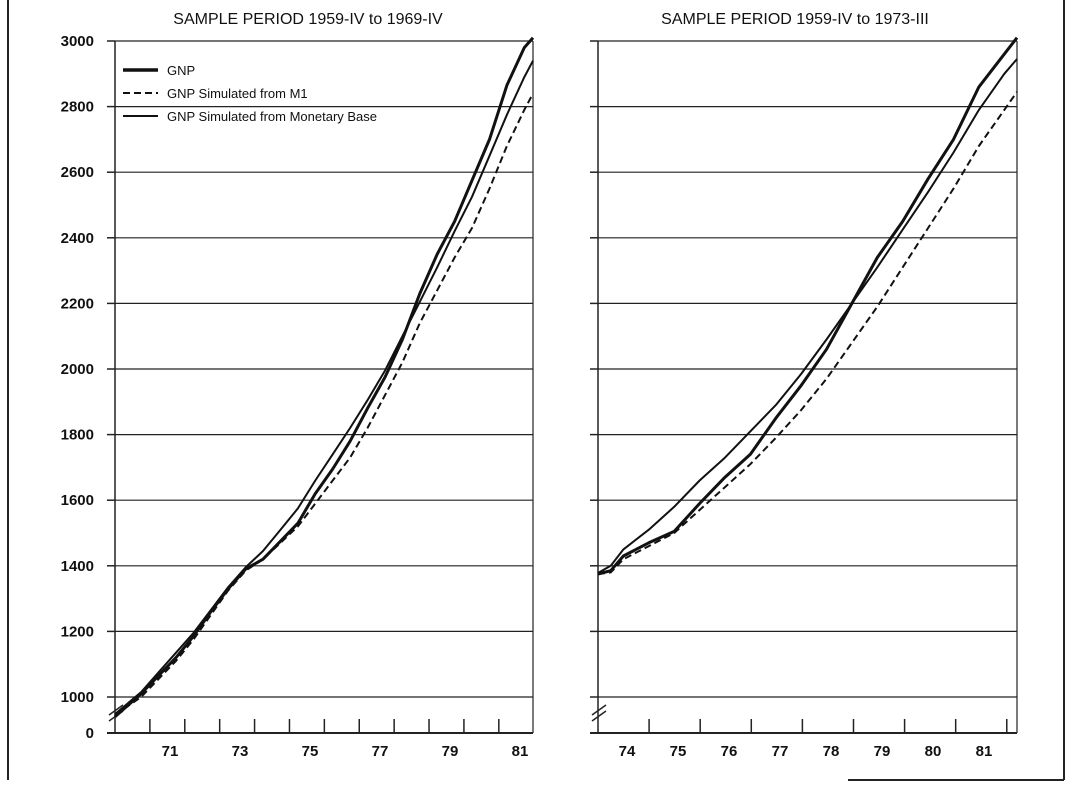  Describe the element at coordinates (181, 70) in the screenshot. I see `legend-label: GNP` at that location.